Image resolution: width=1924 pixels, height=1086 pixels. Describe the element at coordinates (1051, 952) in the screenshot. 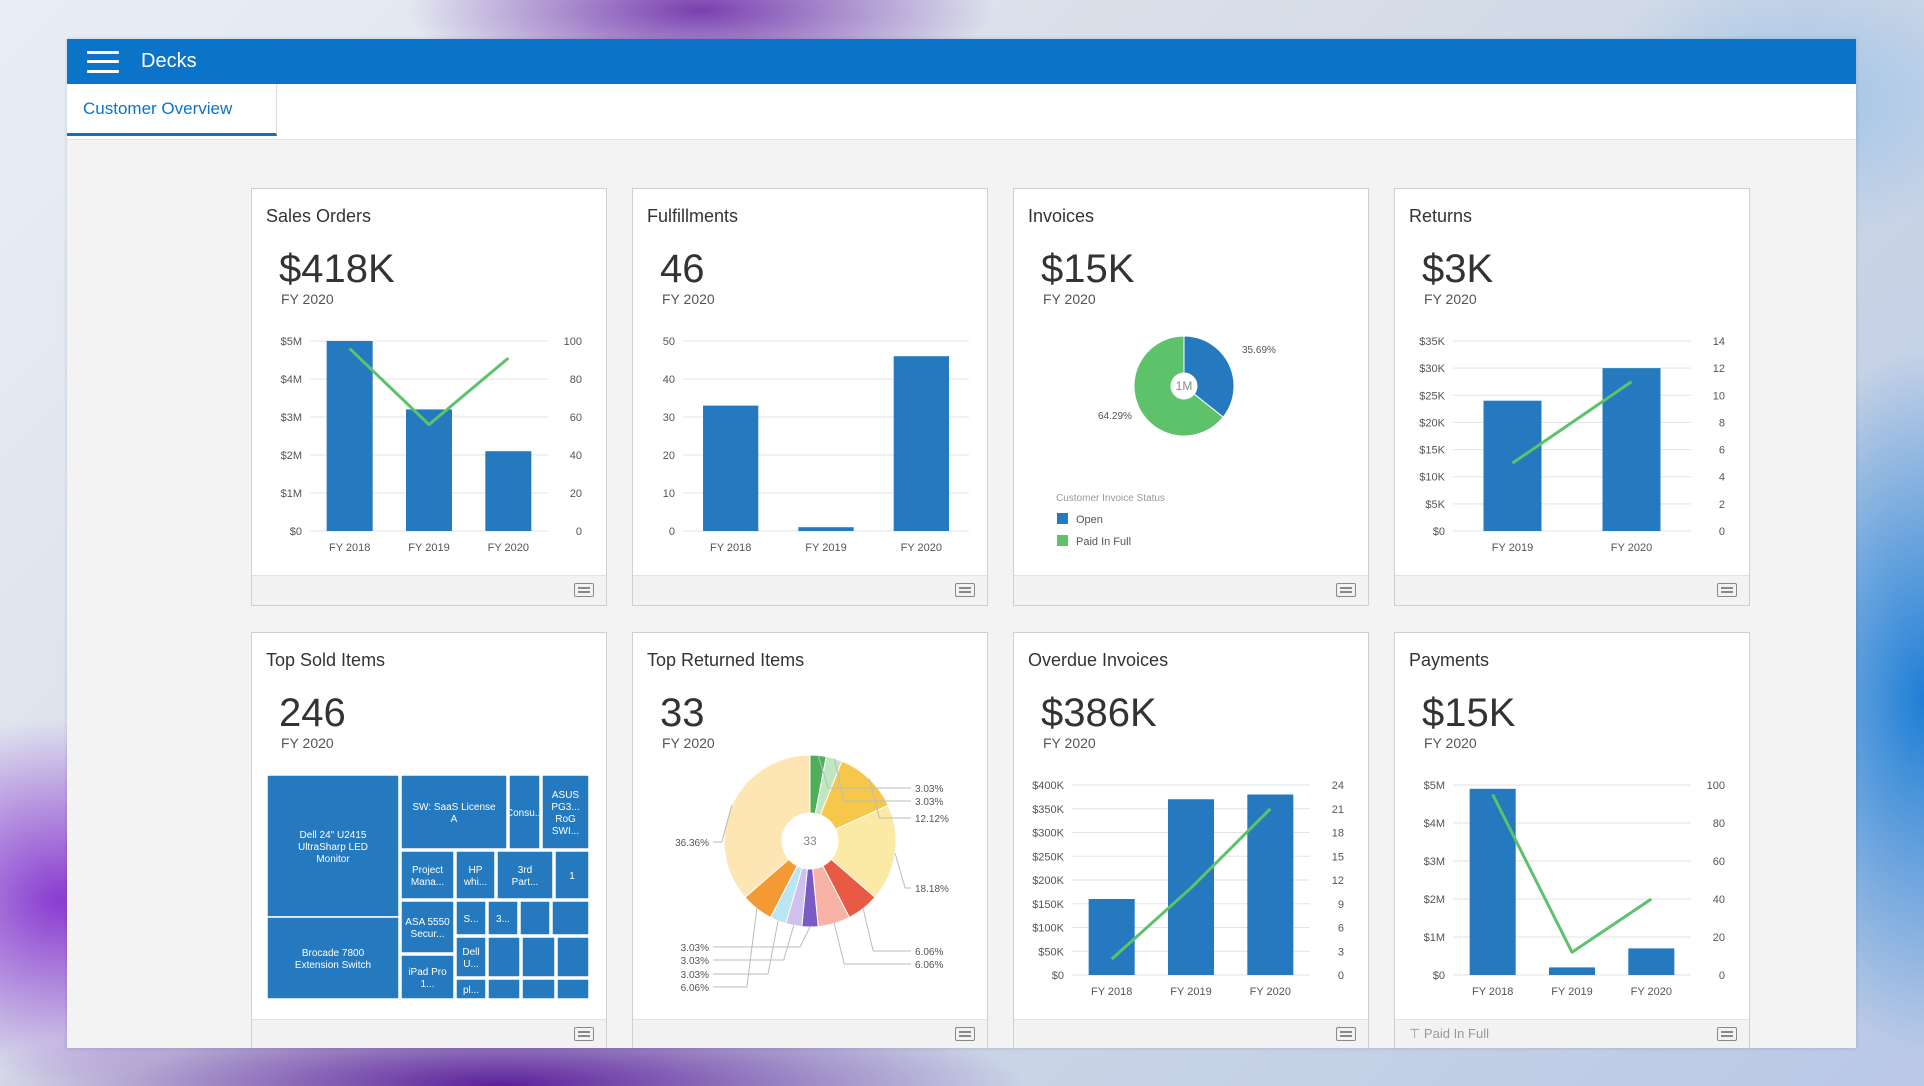

I see `y-tick-label: $50K` at that location.